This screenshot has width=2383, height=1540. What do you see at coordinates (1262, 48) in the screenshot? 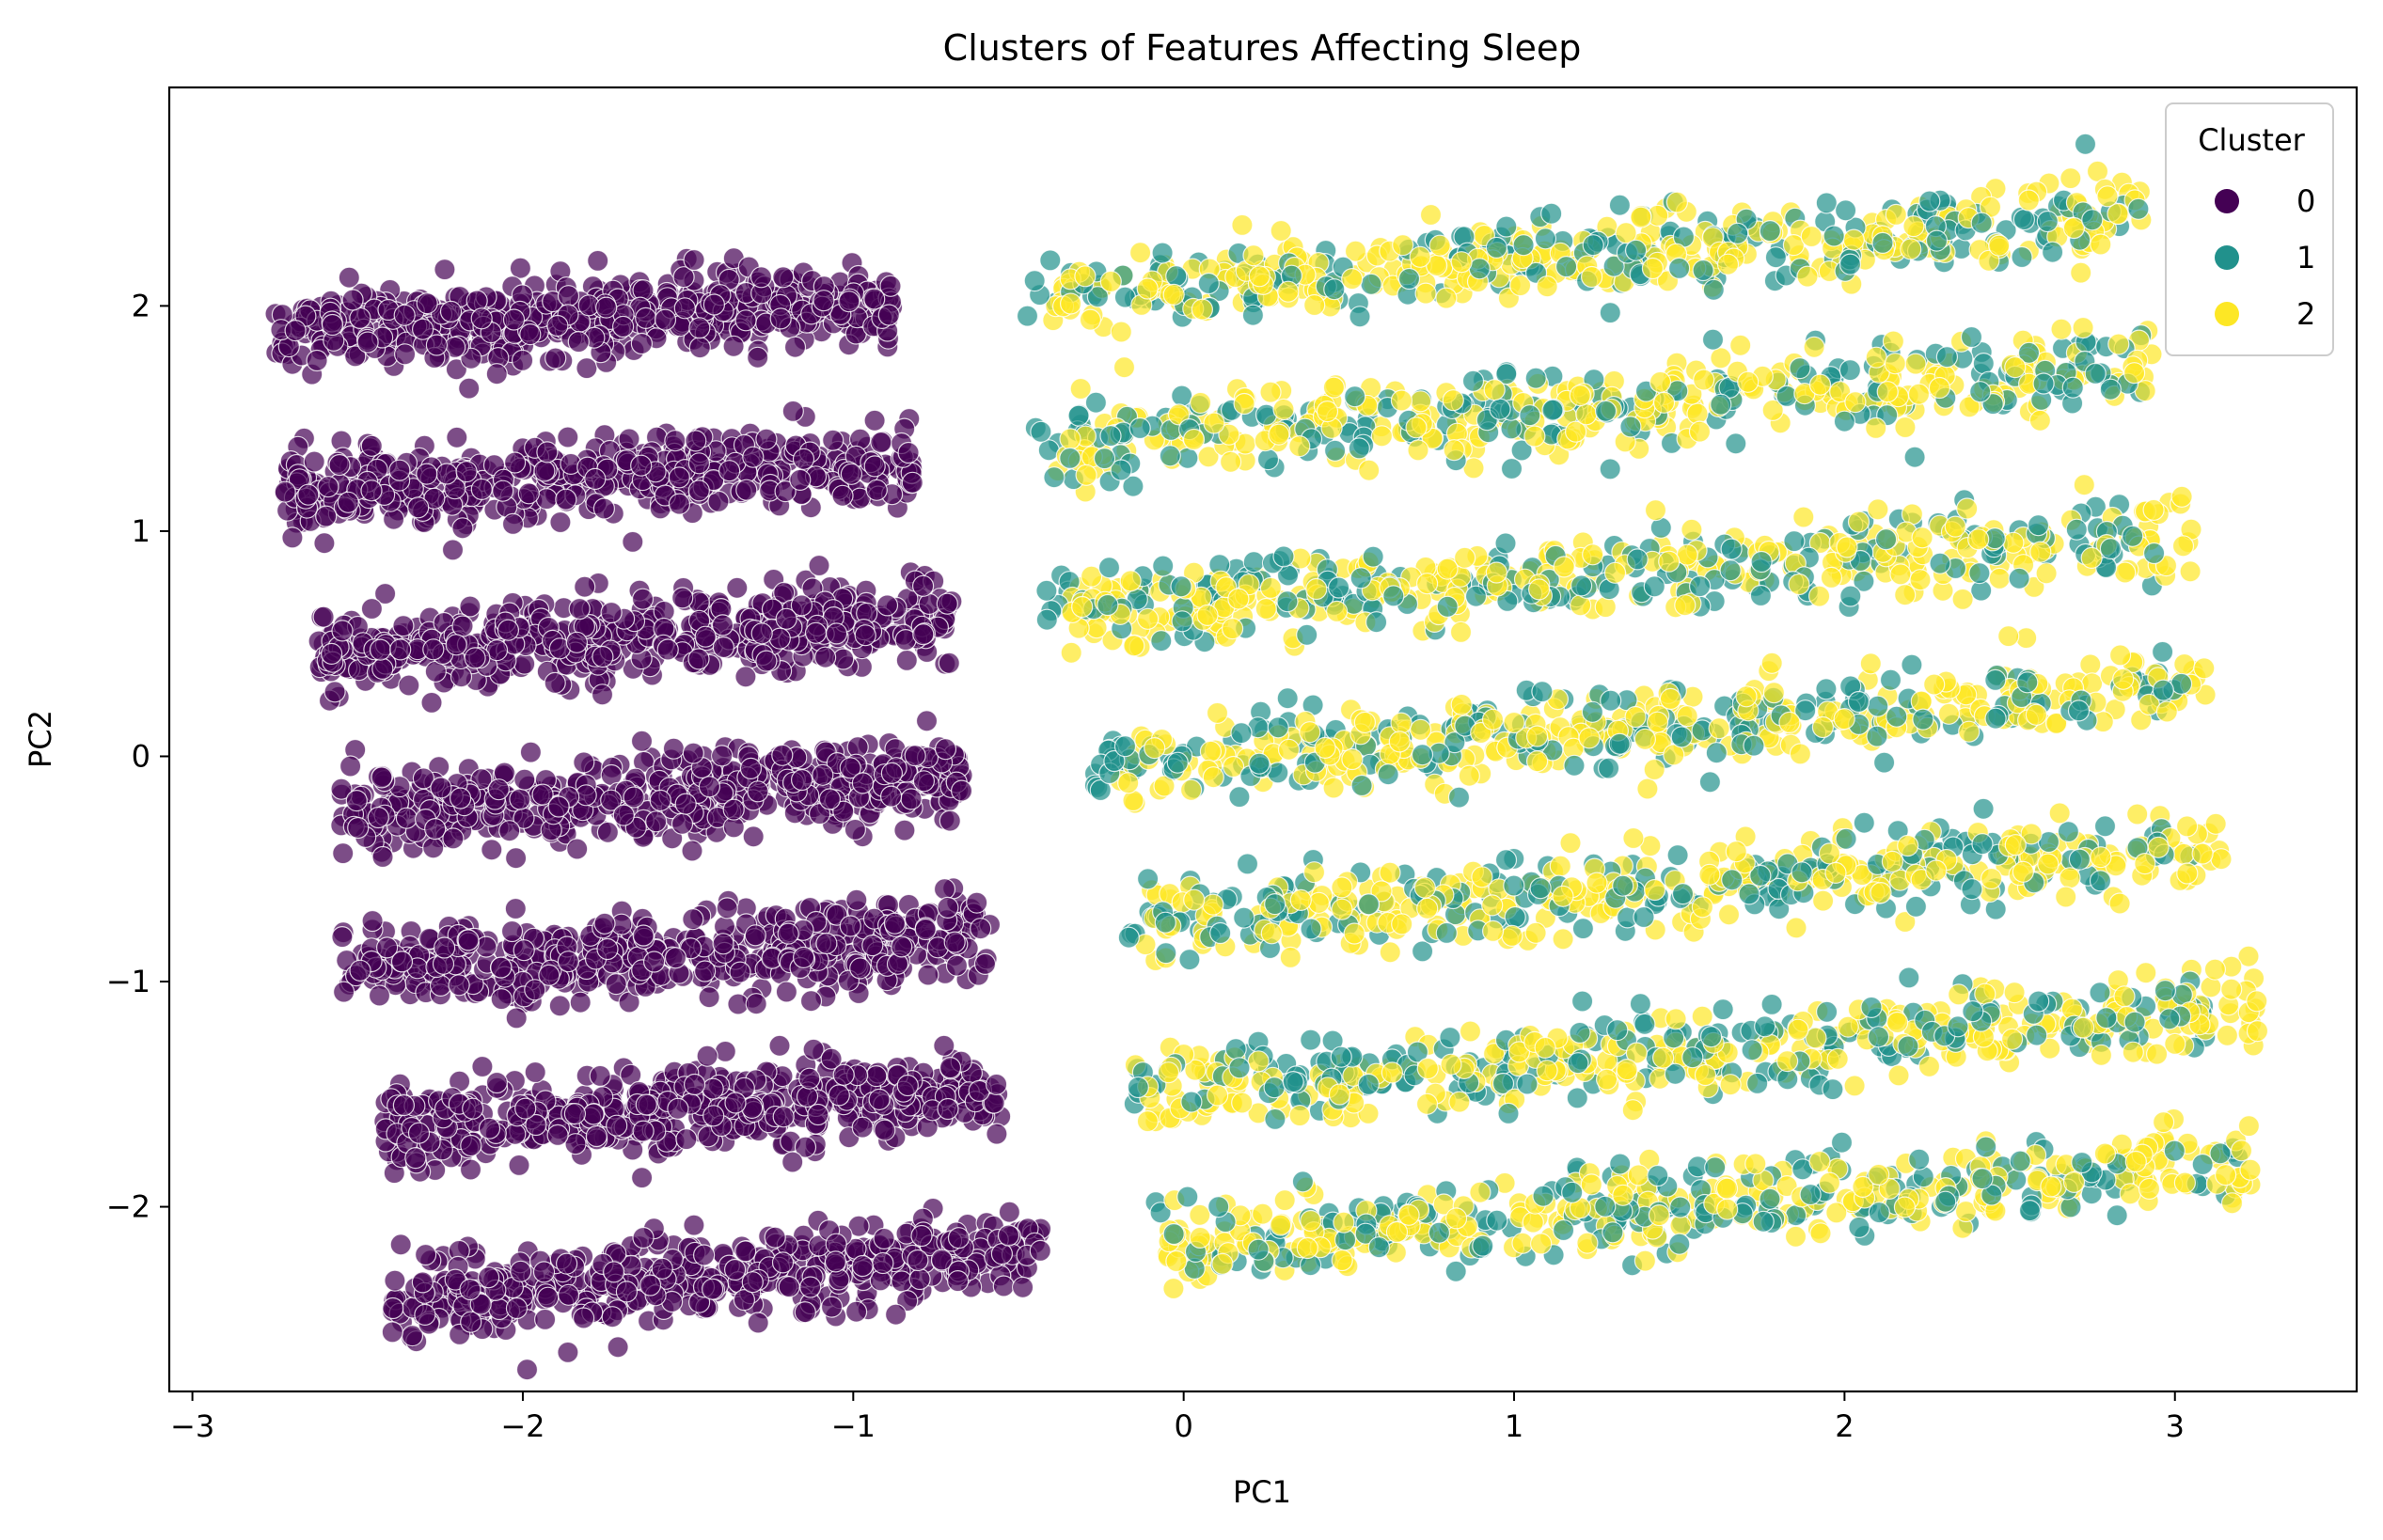
I see `chart-title: Clusters of Features Affecting Sleep` at bounding box center [1262, 48].